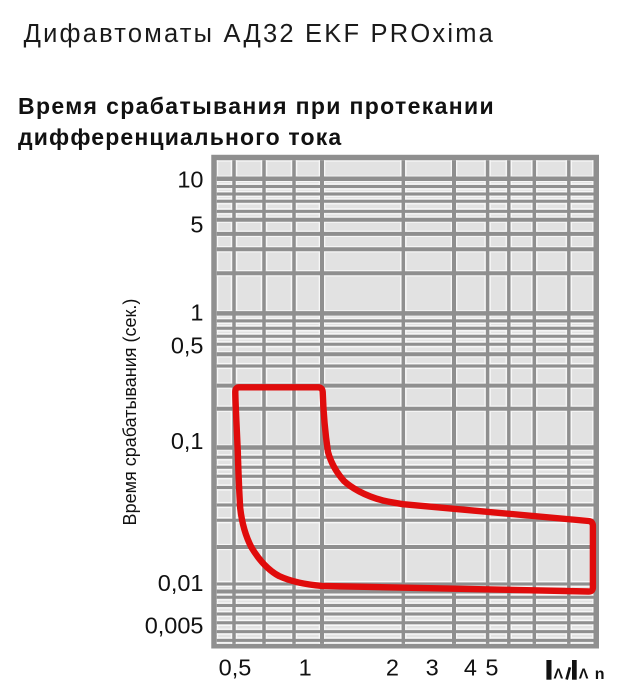 The image size is (629, 700). I want to click on svg-text: 4, so click(470, 668).